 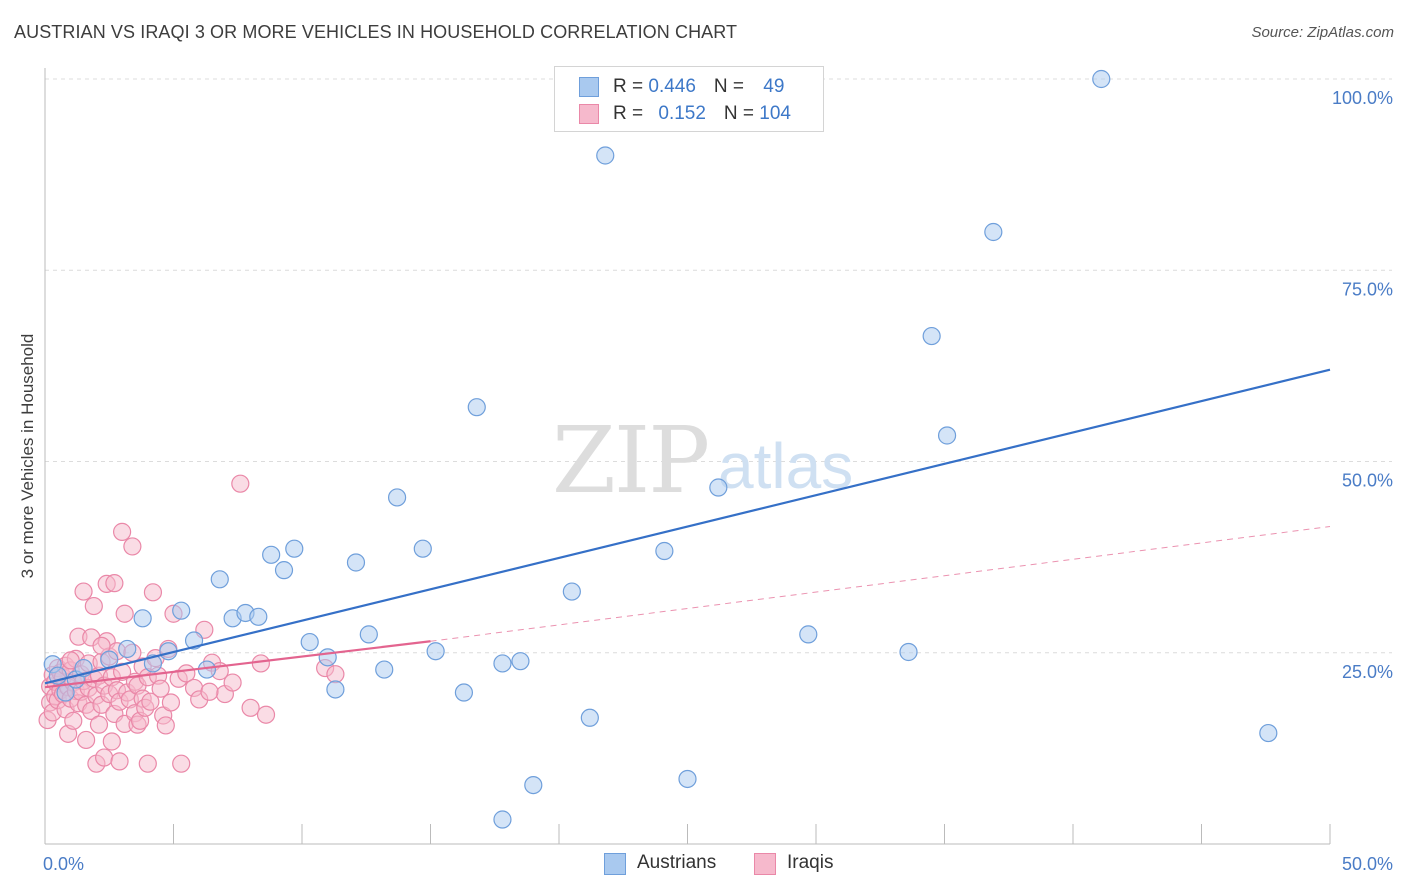 What do you see at coordinates (1367, 481) in the screenshot?
I see `y-tick-label: 50.0%` at bounding box center [1367, 481].